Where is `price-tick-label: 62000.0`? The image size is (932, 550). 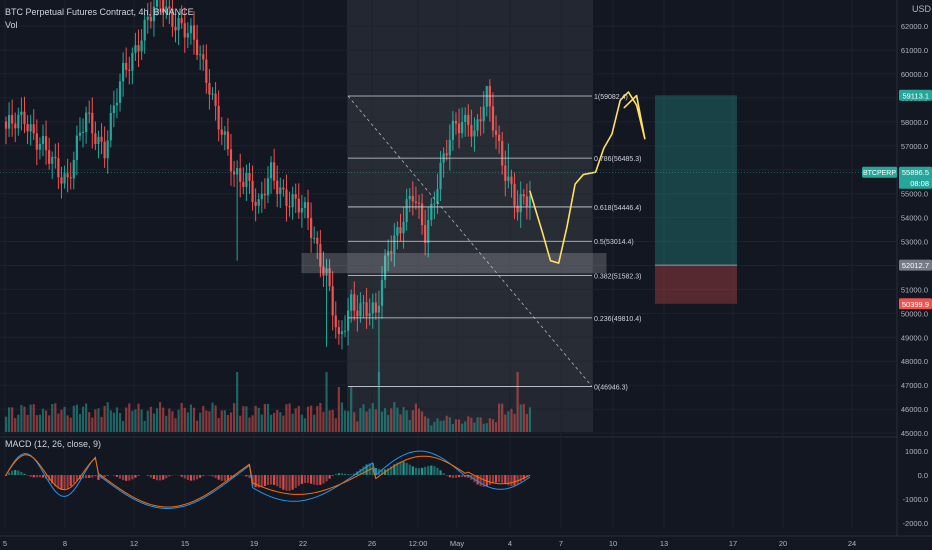
price-tick-label: 62000.0 is located at coordinates (914, 26).